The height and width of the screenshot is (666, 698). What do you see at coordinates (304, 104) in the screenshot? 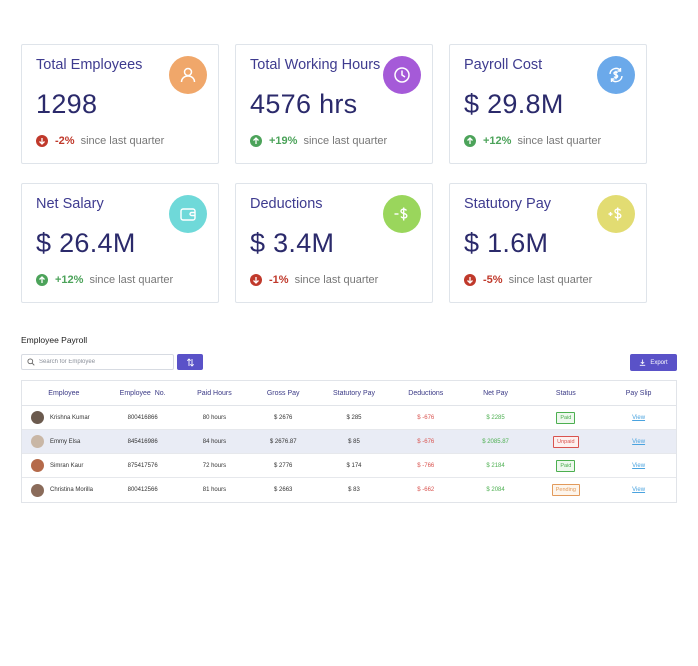
I see `card-value: 4576 hrs` at bounding box center [304, 104].